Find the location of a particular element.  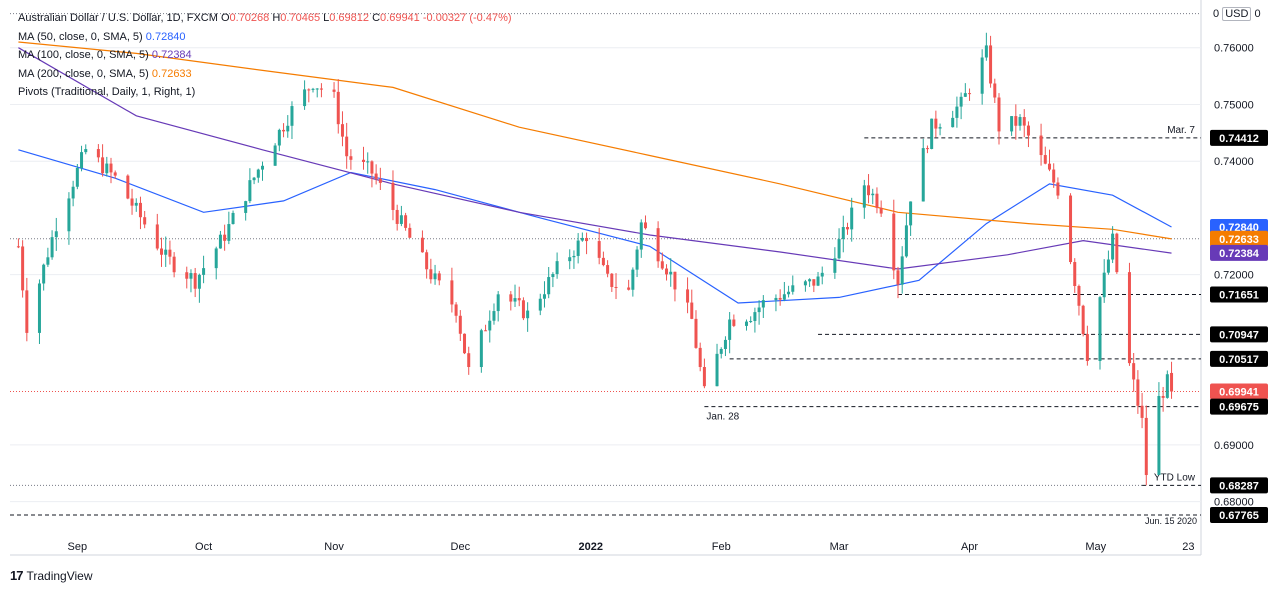

x-tick-label: 23 is located at coordinates (1188, 547).